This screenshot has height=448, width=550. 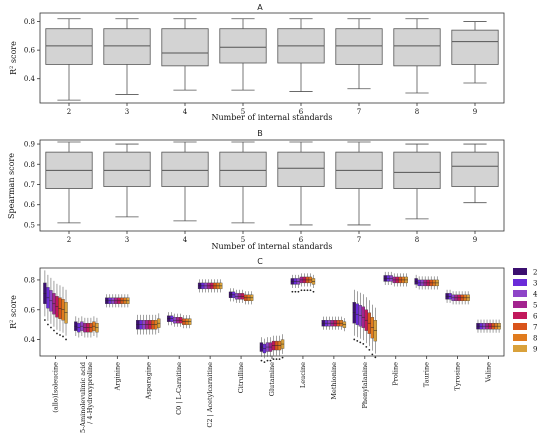 I want to click on category-label: Asparagine, so click(x=148, y=381).